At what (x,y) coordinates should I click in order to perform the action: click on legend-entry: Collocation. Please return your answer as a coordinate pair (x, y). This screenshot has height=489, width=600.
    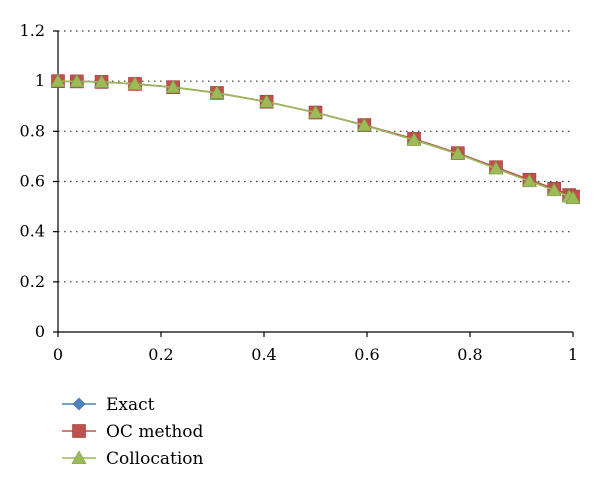
    Looking at the image, I should click on (133, 459).